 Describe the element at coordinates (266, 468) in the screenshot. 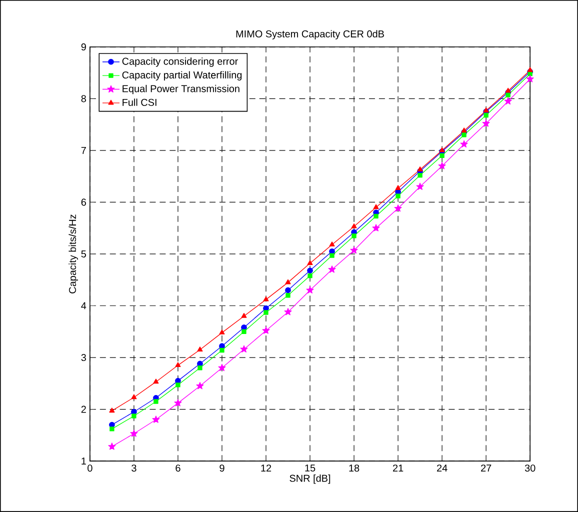

I see `x-tick-label: 12` at that location.